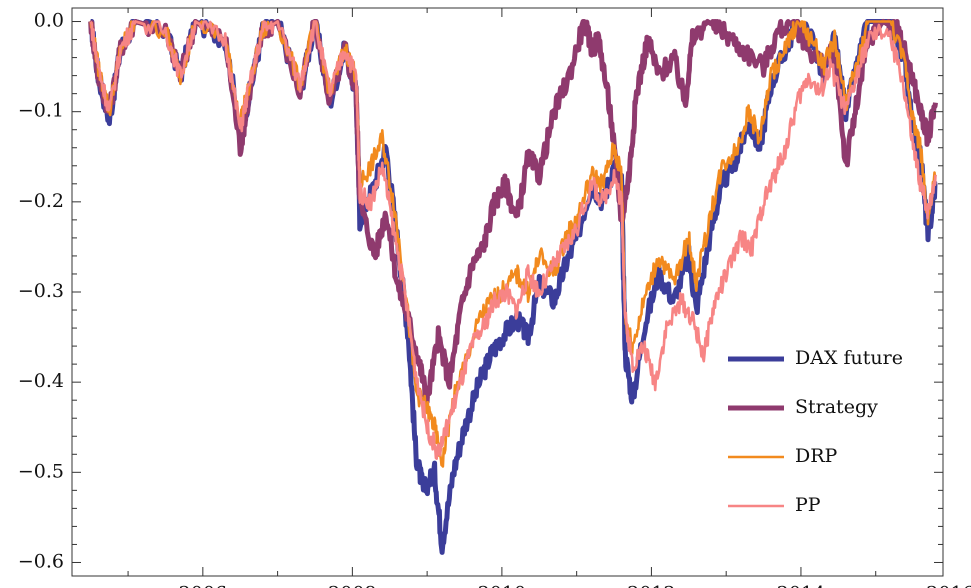 This screenshot has width=971, height=588. What do you see at coordinates (502, 585) in the screenshot?
I see `x-tick-label: 2010` at bounding box center [502, 585].